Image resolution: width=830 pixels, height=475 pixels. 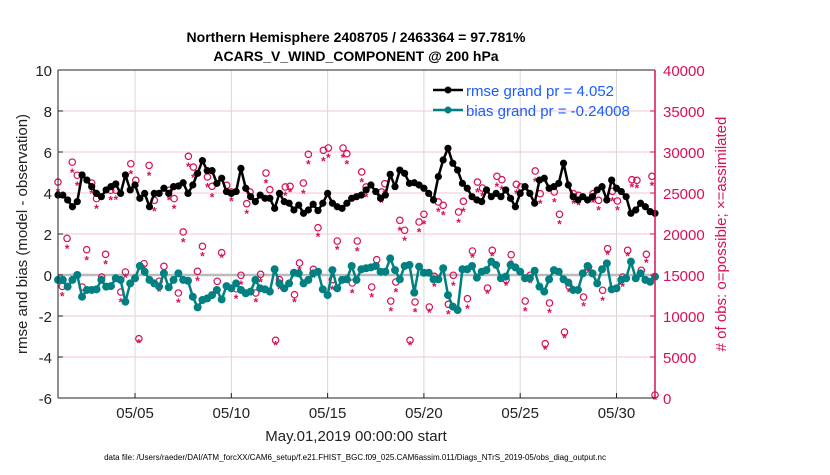 What do you see at coordinates (684, 235) in the screenshot?
I see `y-right-tick-label: 20000` at bounding box center [684, 235].